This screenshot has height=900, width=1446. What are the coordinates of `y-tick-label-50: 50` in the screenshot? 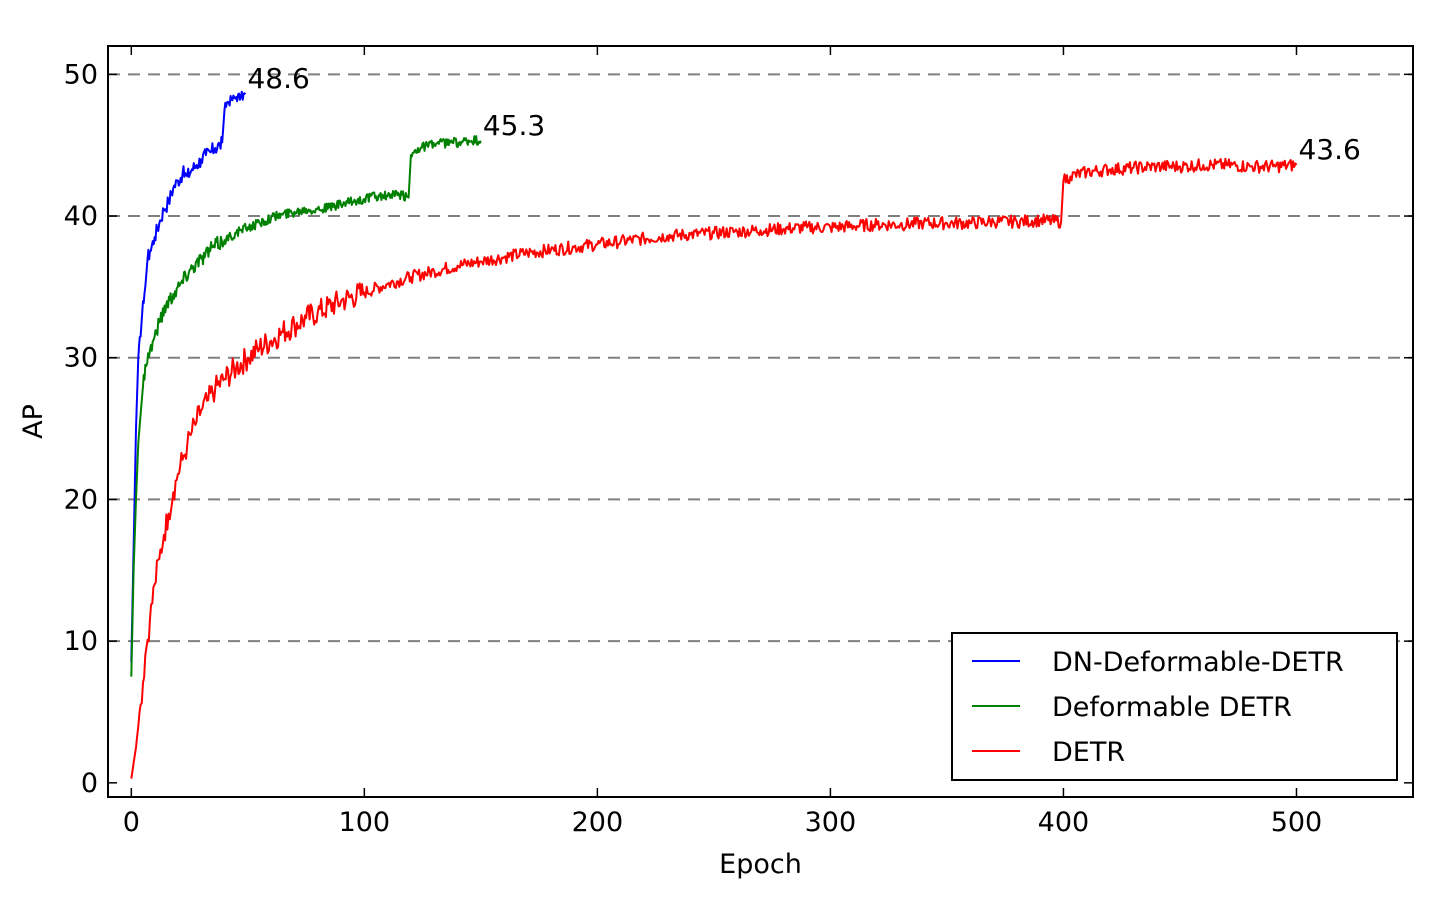 It's located at (81, 74).